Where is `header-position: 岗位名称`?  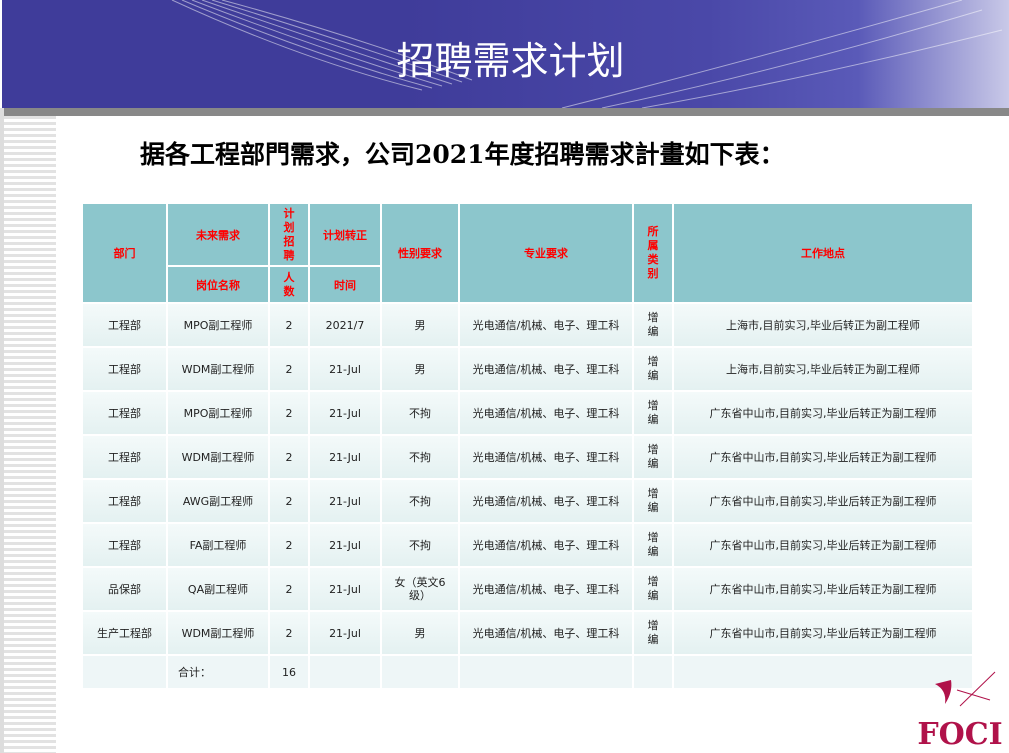 header-position: 岗位名称 is located at coordinates (218, 284).